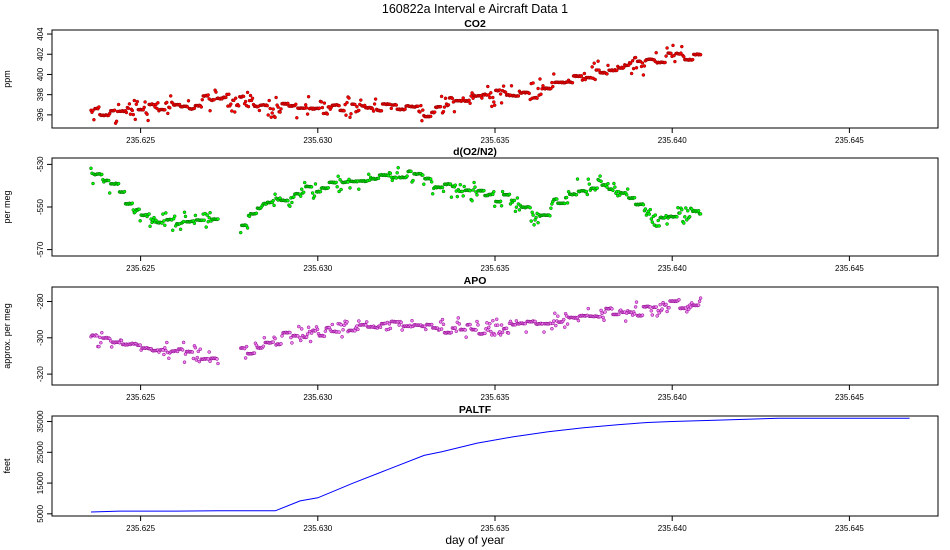  I want to click on x-tick-label: 235.635, so click(495, 268).